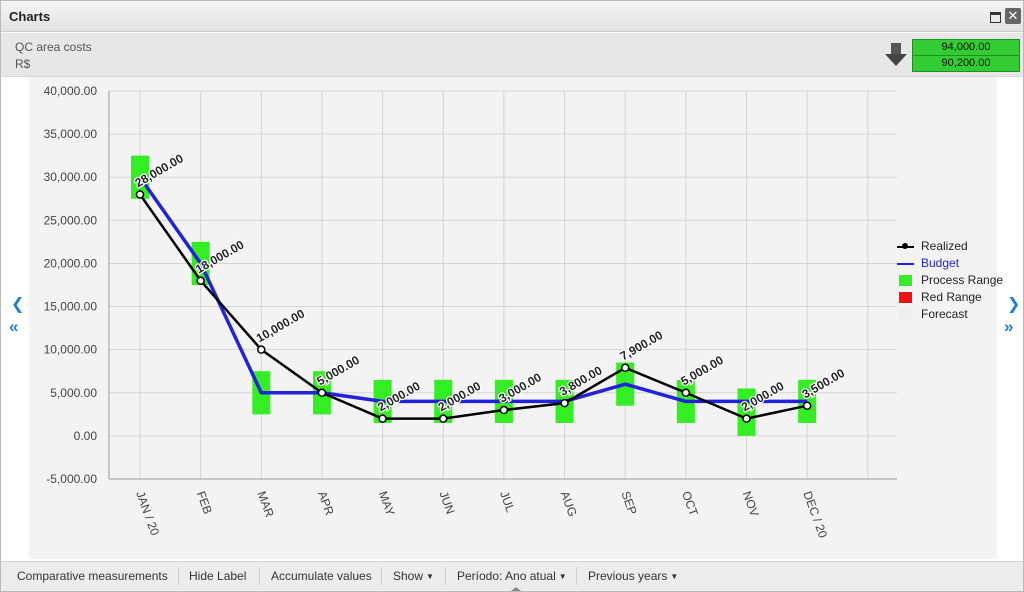 The image size is (1024, 592). What do you see at coordinates (995, 16) in the screenshot?
I see `restore-icon` at bounding box center [995, 16].